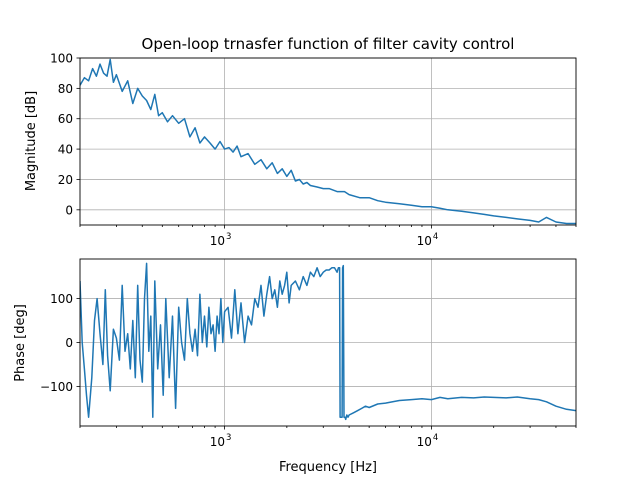 This screenshot has width=640, height=480. I want to click on phase-y-axis-label: Phase [deg], so click(20, 343).